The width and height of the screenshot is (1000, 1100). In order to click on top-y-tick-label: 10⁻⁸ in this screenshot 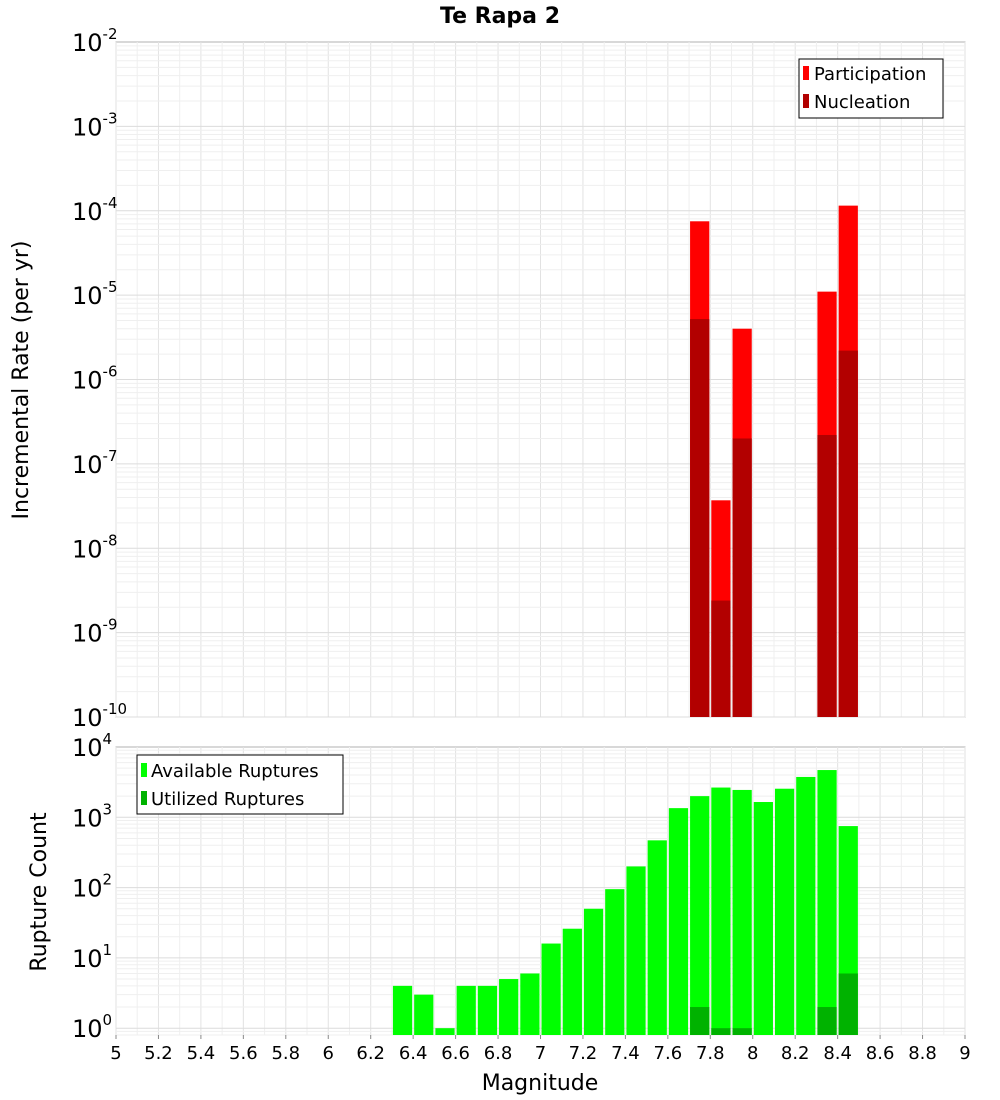, I will do `click(95, 547)`.